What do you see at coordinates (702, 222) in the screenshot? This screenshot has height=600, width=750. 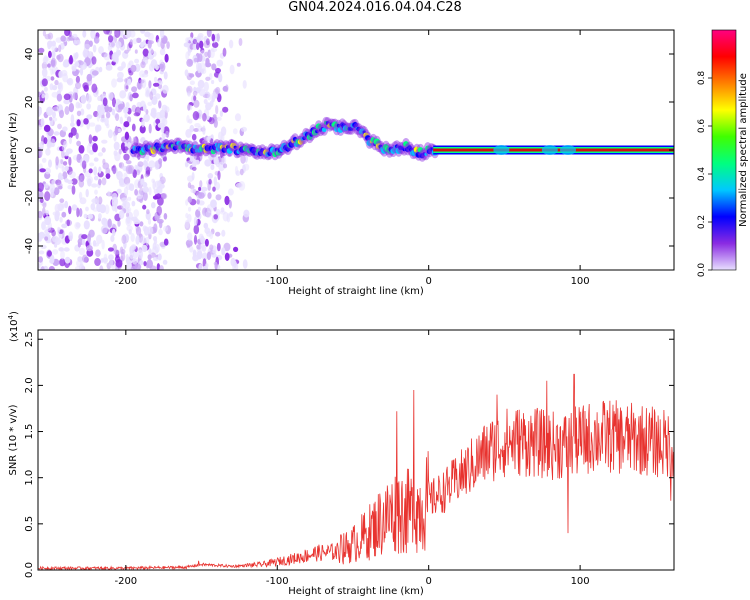 I see `colorbar-tick-label: 0.2` at bounding box center [702, 222].